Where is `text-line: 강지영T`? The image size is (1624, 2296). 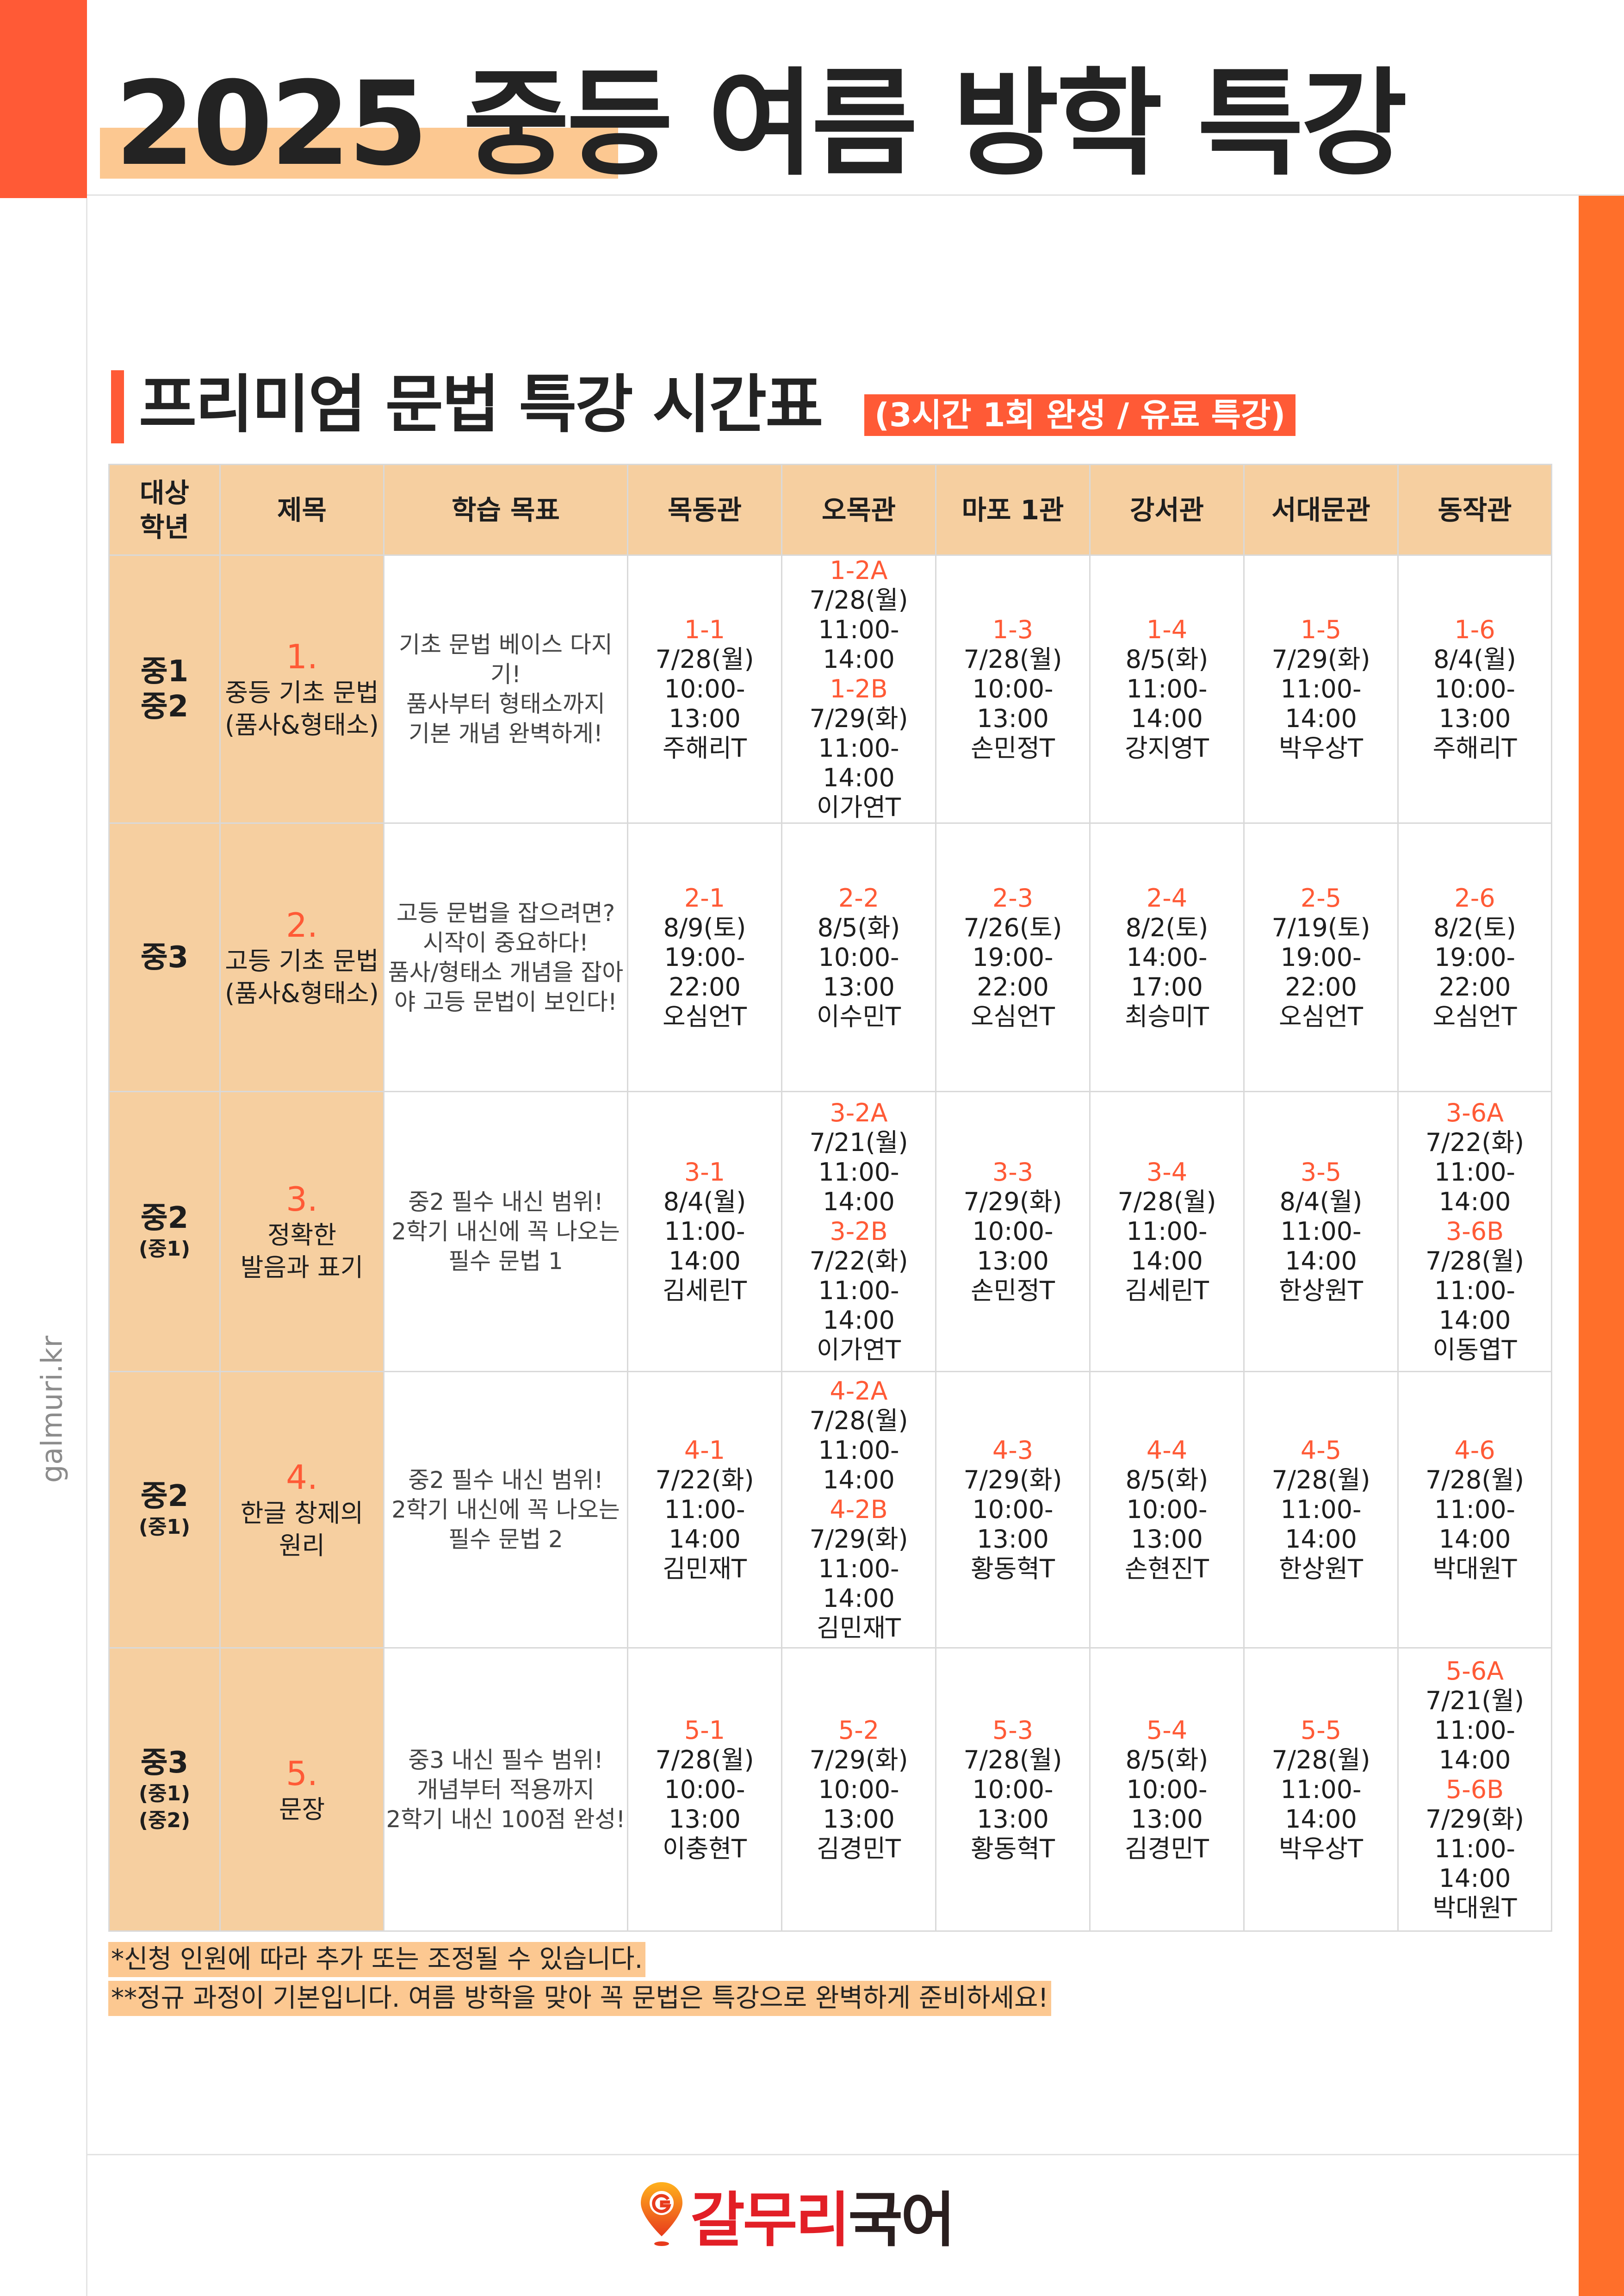 text-line: 강지영T is located at coordinates (1166, 748).